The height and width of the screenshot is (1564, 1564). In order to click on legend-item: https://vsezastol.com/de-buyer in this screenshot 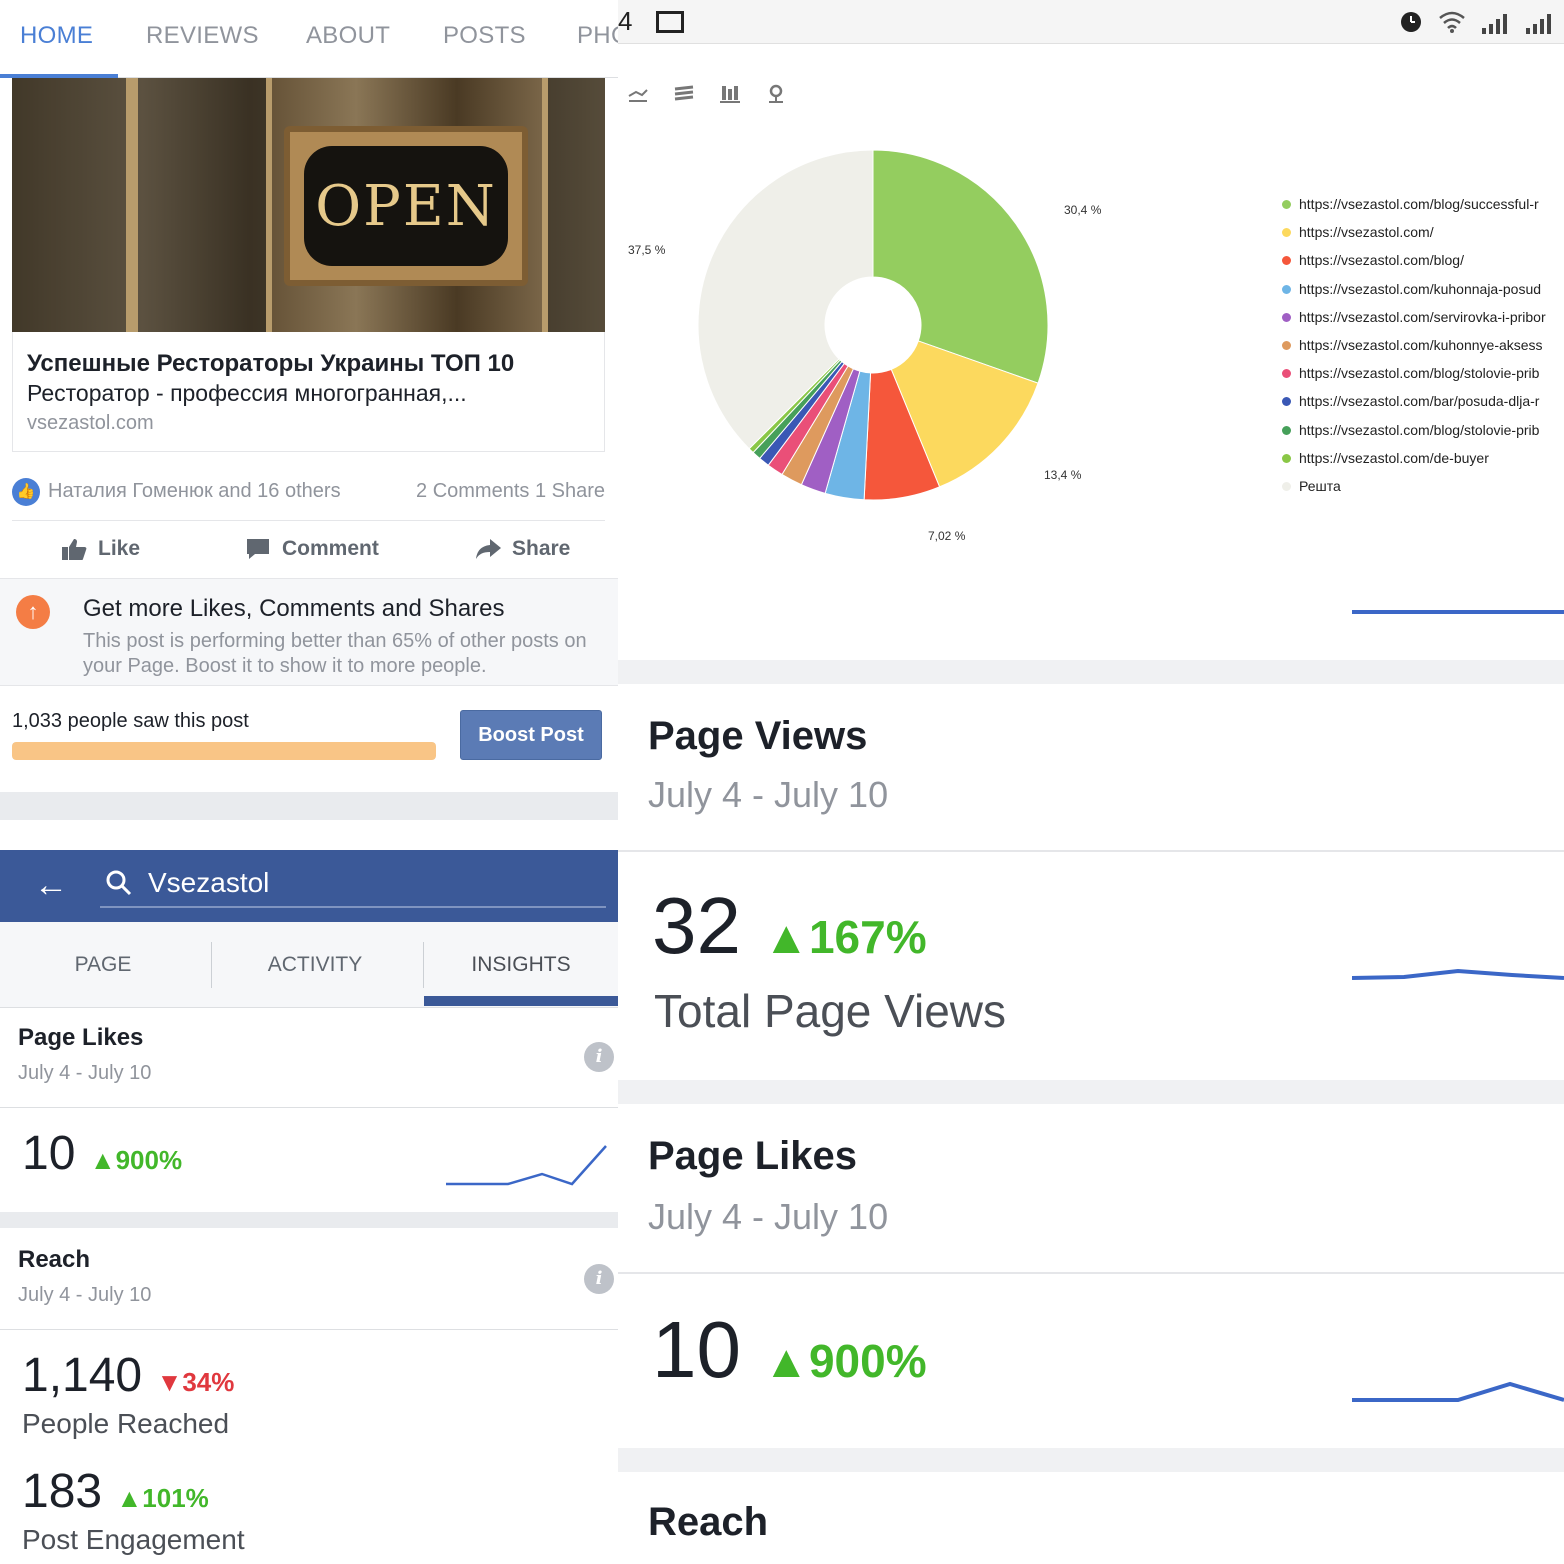, I will do `click(1423, 462)`.